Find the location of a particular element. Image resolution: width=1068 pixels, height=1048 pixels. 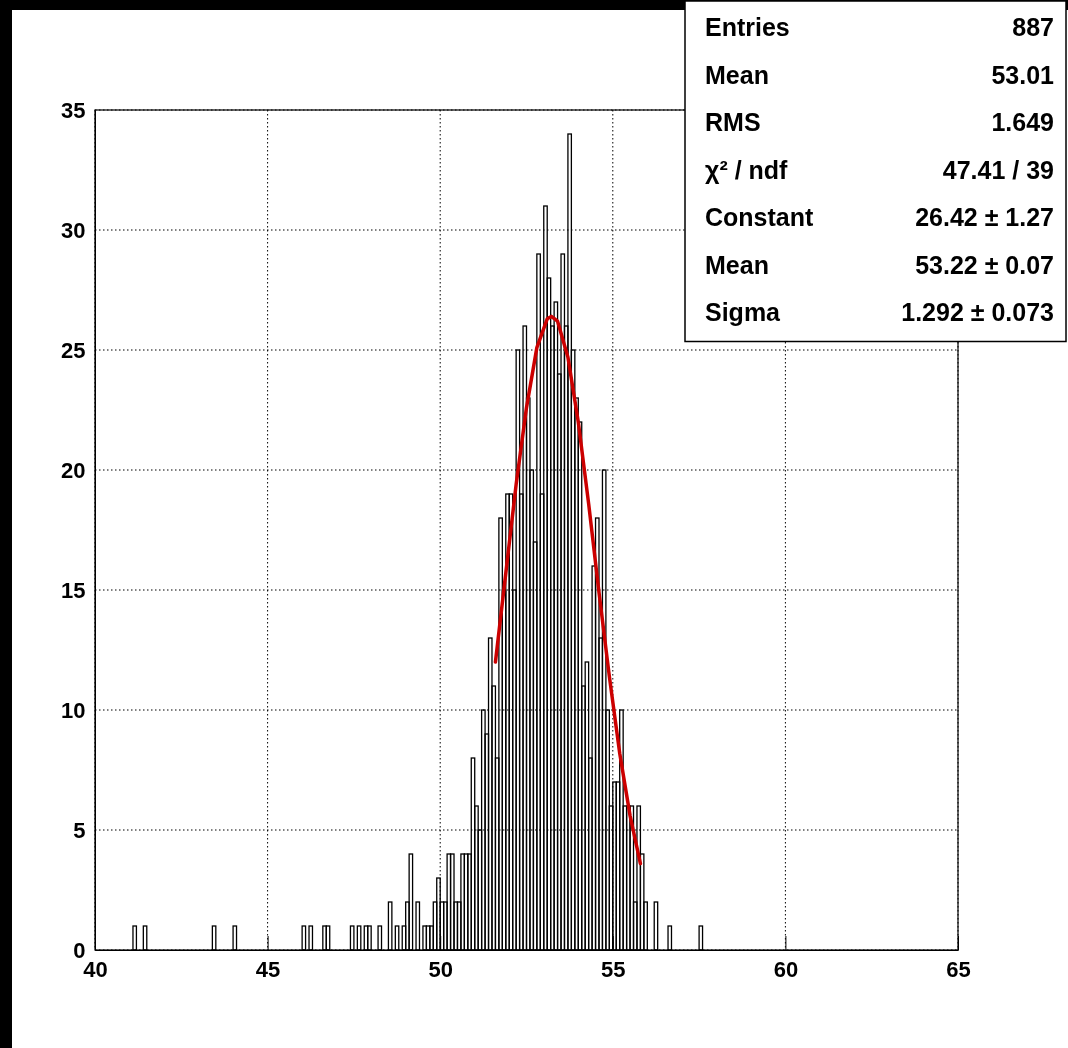

text: Mean 53.22 ± 0.07 is located at coordinates (879, 264).